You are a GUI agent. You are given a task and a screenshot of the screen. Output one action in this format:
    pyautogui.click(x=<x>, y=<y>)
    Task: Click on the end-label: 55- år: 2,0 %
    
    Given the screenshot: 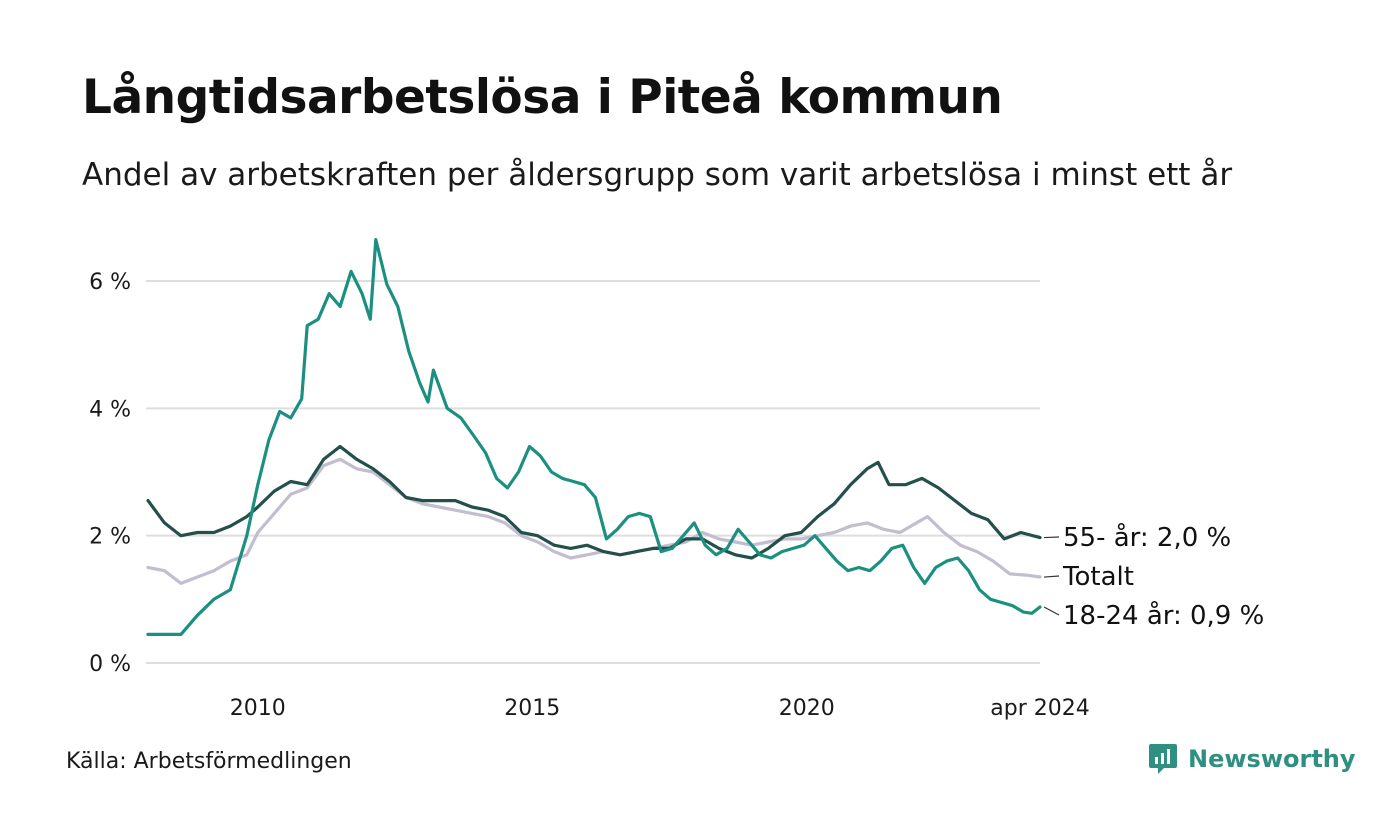 What is the action you would take?
    pyautogui.click(x=1147, y=537)
    